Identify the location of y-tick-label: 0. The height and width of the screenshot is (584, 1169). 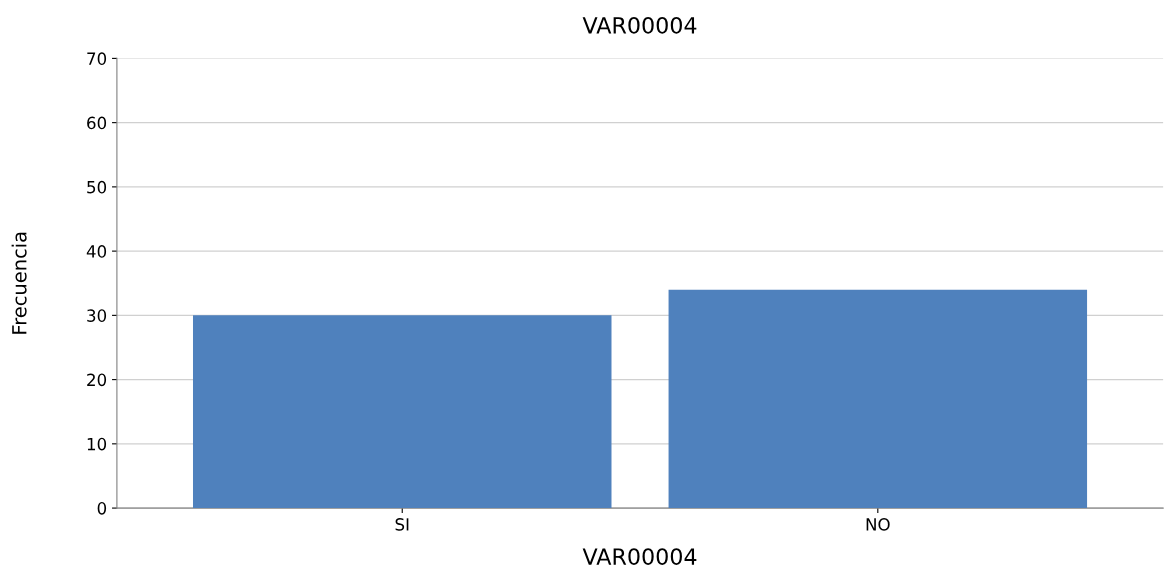
(102, 508).